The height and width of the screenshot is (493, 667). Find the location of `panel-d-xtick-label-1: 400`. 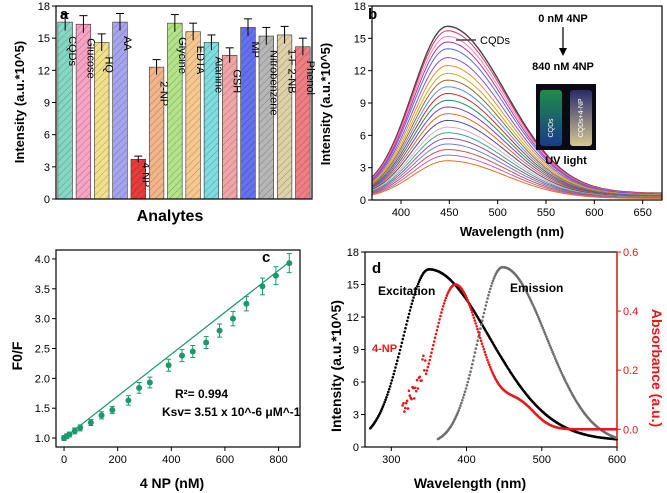

panel-d-xtick-label-1: 400 is located at coordinates (466, 460).